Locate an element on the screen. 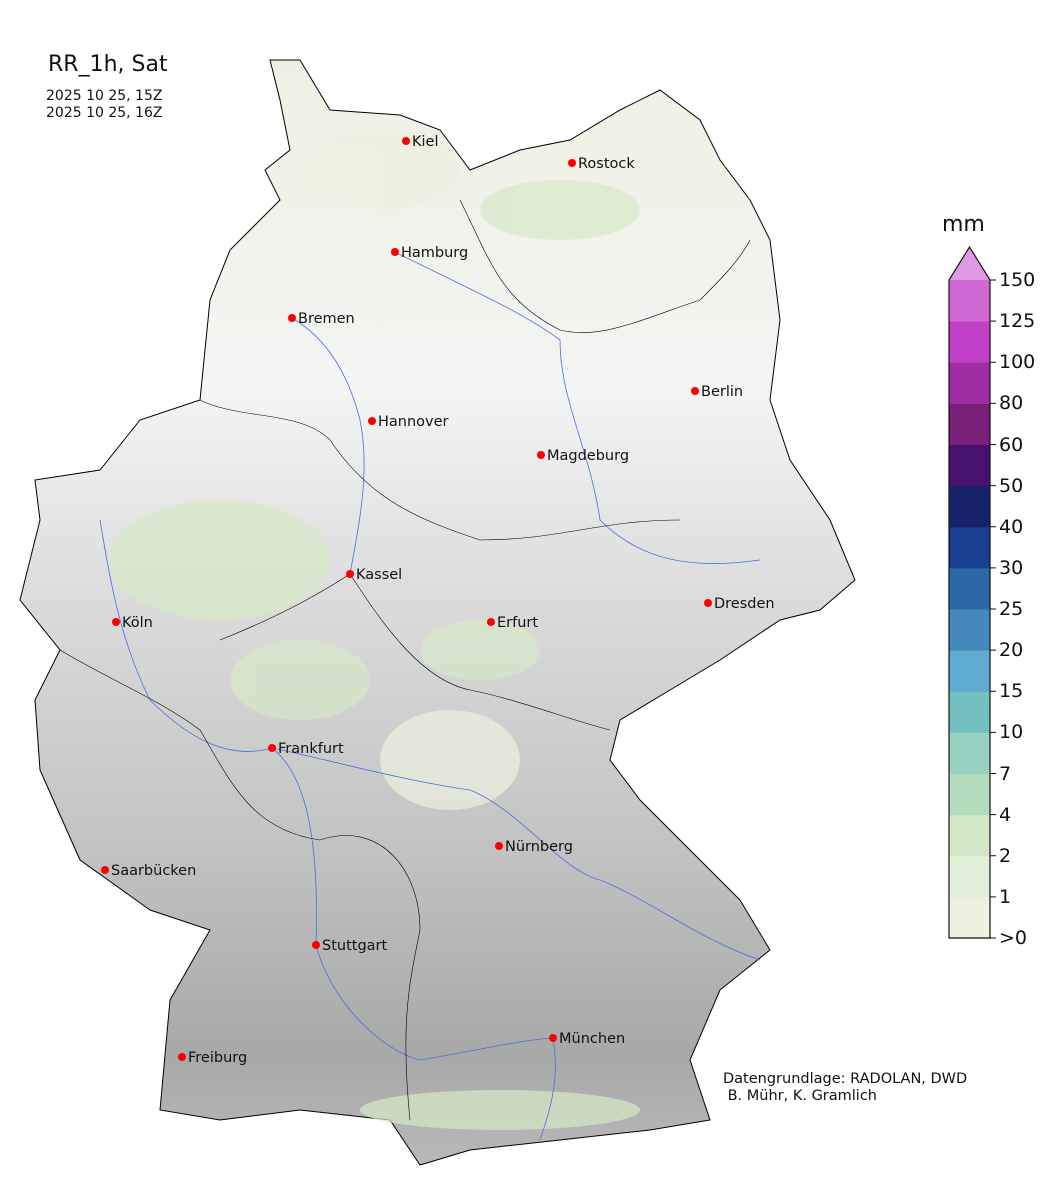  city-rostock: Rostock is located at coordinates (601, 164).